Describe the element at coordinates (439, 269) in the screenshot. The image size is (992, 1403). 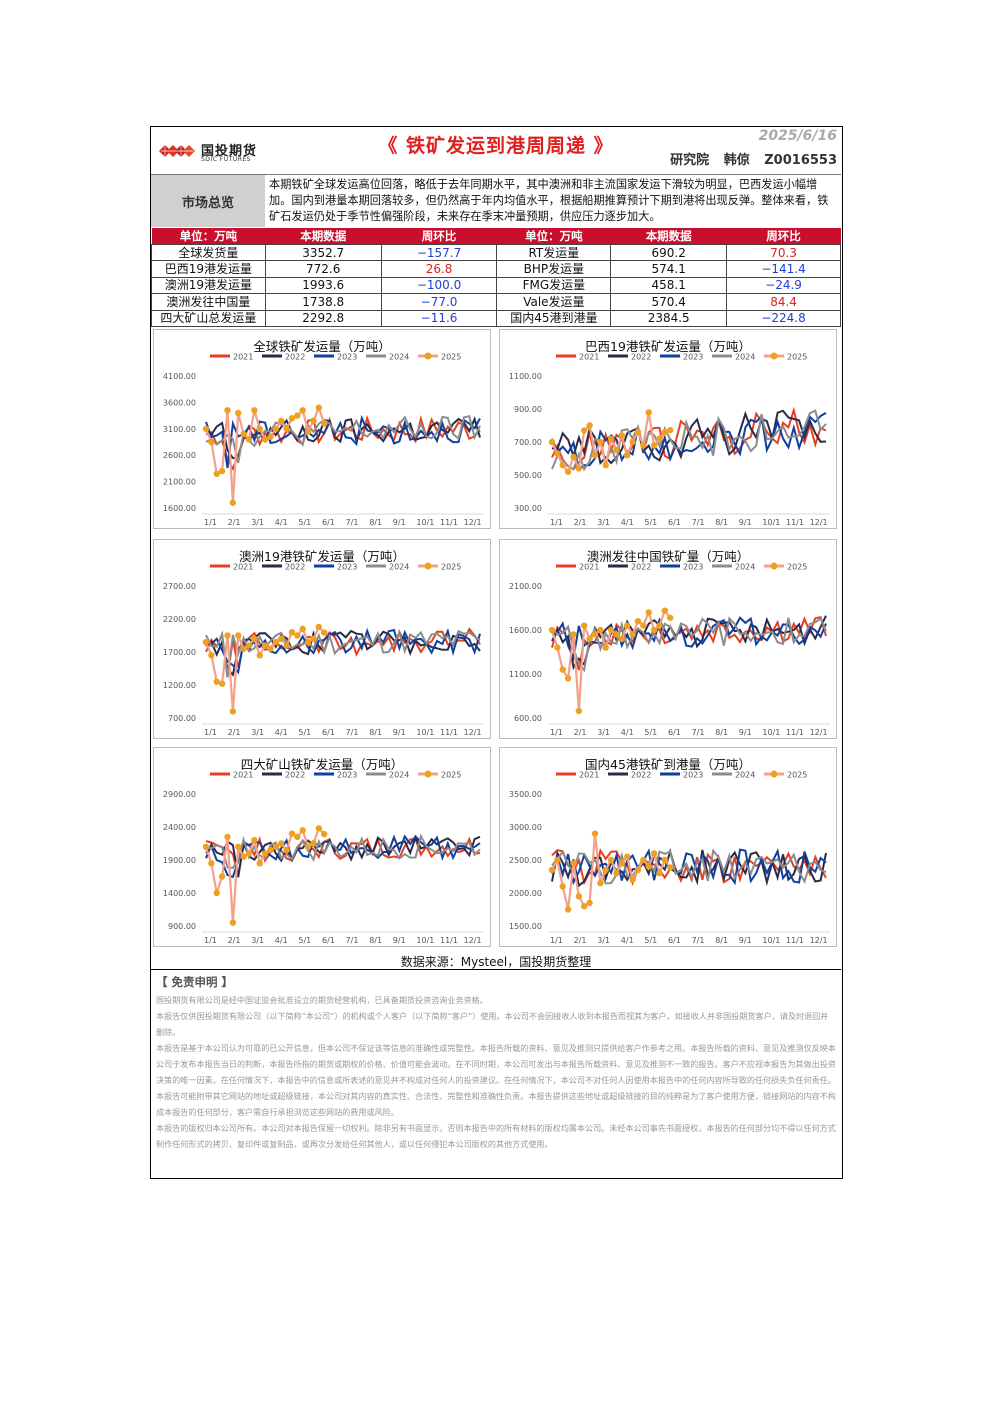
I see `metric-change: 26.8` at that location.